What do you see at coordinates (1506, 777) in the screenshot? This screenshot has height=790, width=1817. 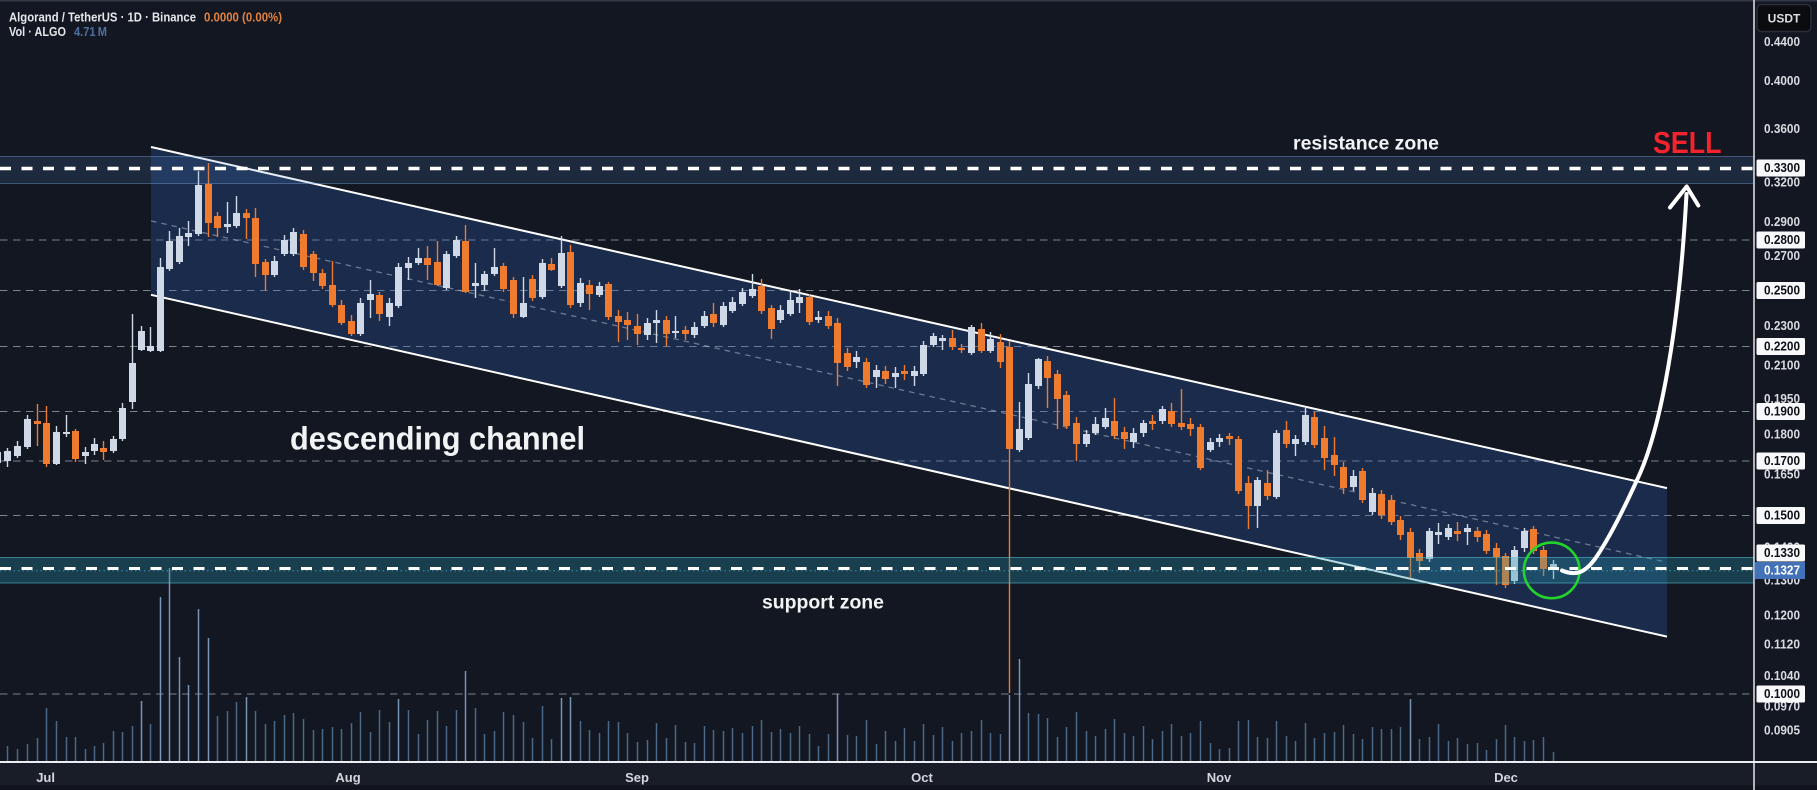 I see `svg-text: Dec` at bounding box center [1506, 777].